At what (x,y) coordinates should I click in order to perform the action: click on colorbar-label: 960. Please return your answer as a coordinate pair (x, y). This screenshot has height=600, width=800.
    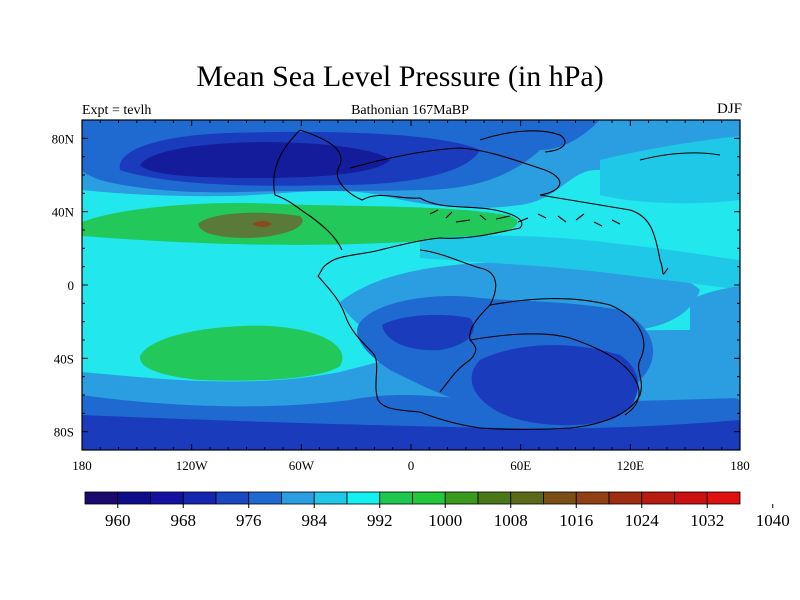
    Looking at the image, I should click on (118, 520).